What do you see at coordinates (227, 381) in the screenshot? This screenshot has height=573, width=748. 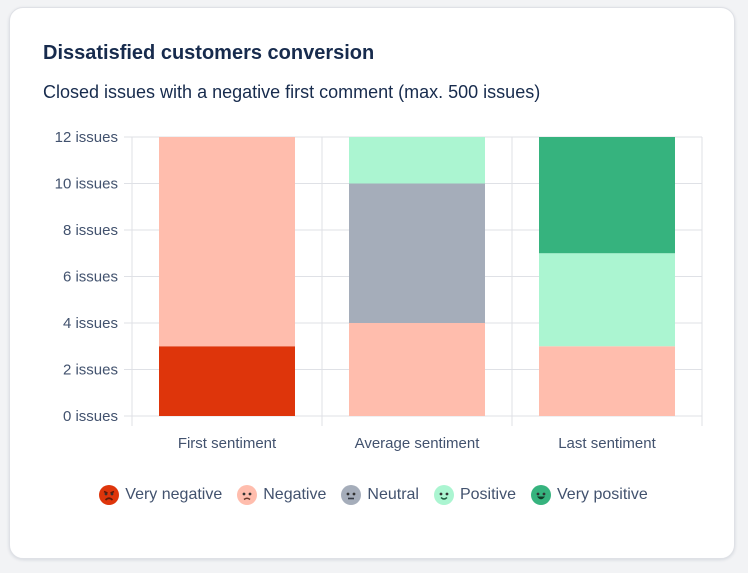 I see `bar-segment-very-negative` at bounding box center [227, 381].